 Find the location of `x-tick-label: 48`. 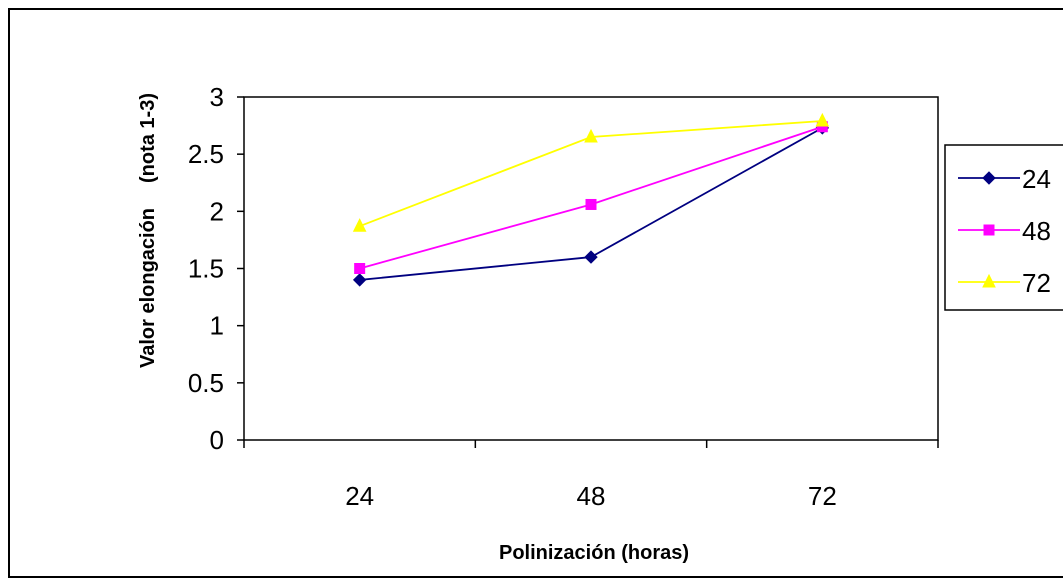

x-tick-label: 48 is located at coordinates (591, 496).